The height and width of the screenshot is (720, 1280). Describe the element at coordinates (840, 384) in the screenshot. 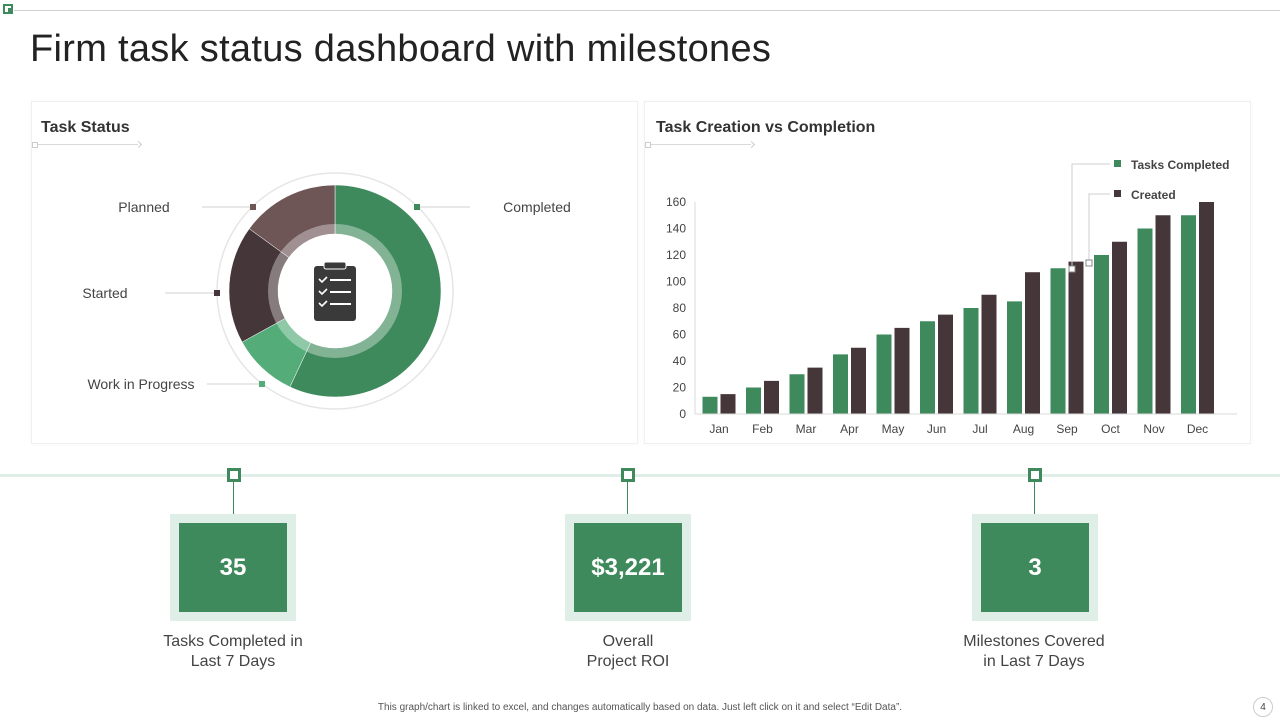

I see `bar-tasks-completed-apr` at that location.